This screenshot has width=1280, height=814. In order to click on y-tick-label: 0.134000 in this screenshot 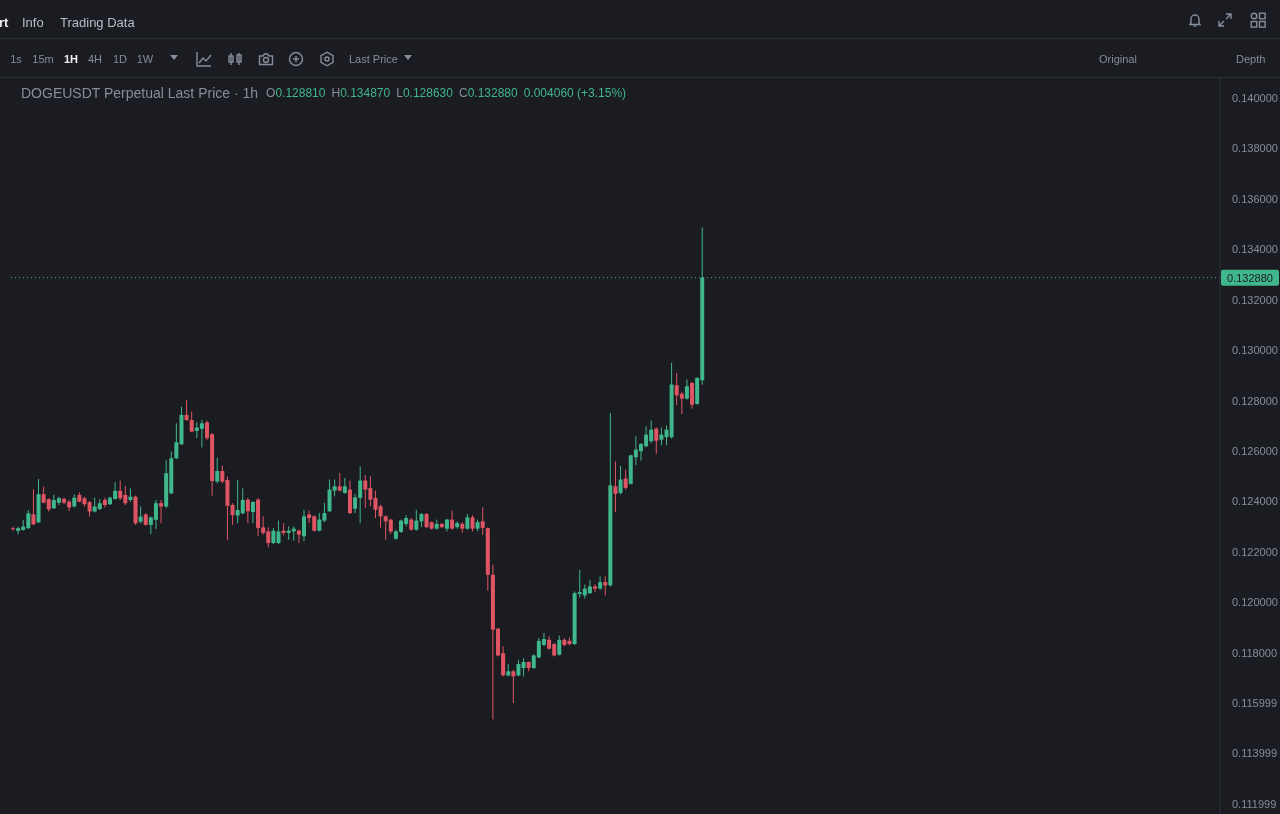, I will do `click(1255, 249)`.